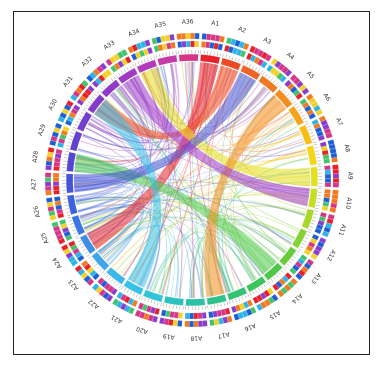  Describe the element at coordinates (327, 97) in the screenshot. I see `segment-label: A6` at that location.